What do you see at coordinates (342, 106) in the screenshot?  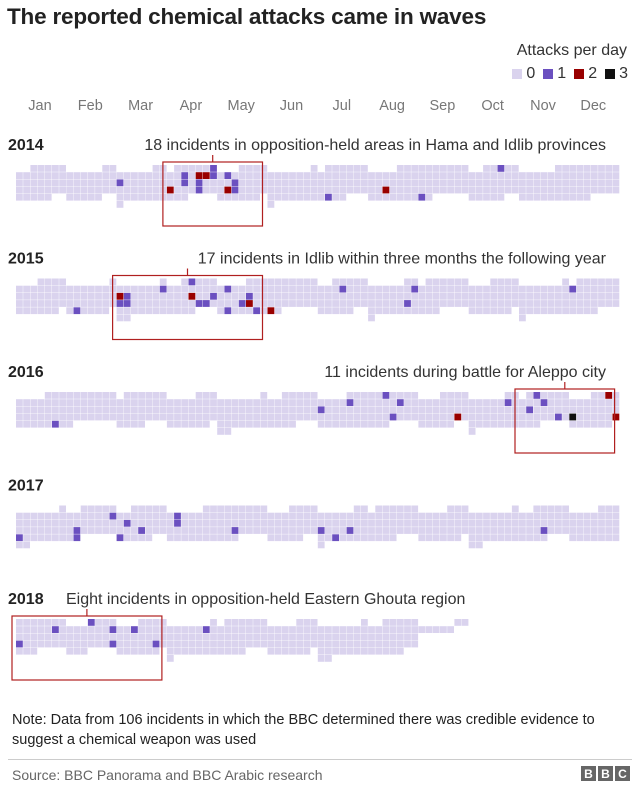 I see `month-label: Jul` at bounding box center [342, 106].